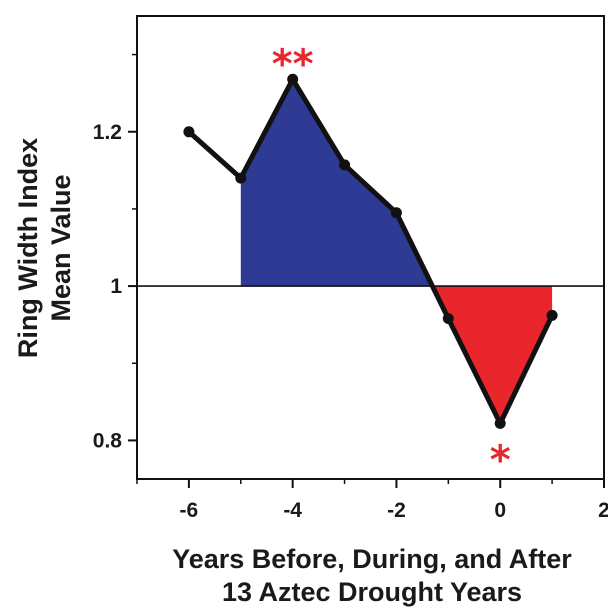  I want to click on significance-marker: *, so click(500, 460).